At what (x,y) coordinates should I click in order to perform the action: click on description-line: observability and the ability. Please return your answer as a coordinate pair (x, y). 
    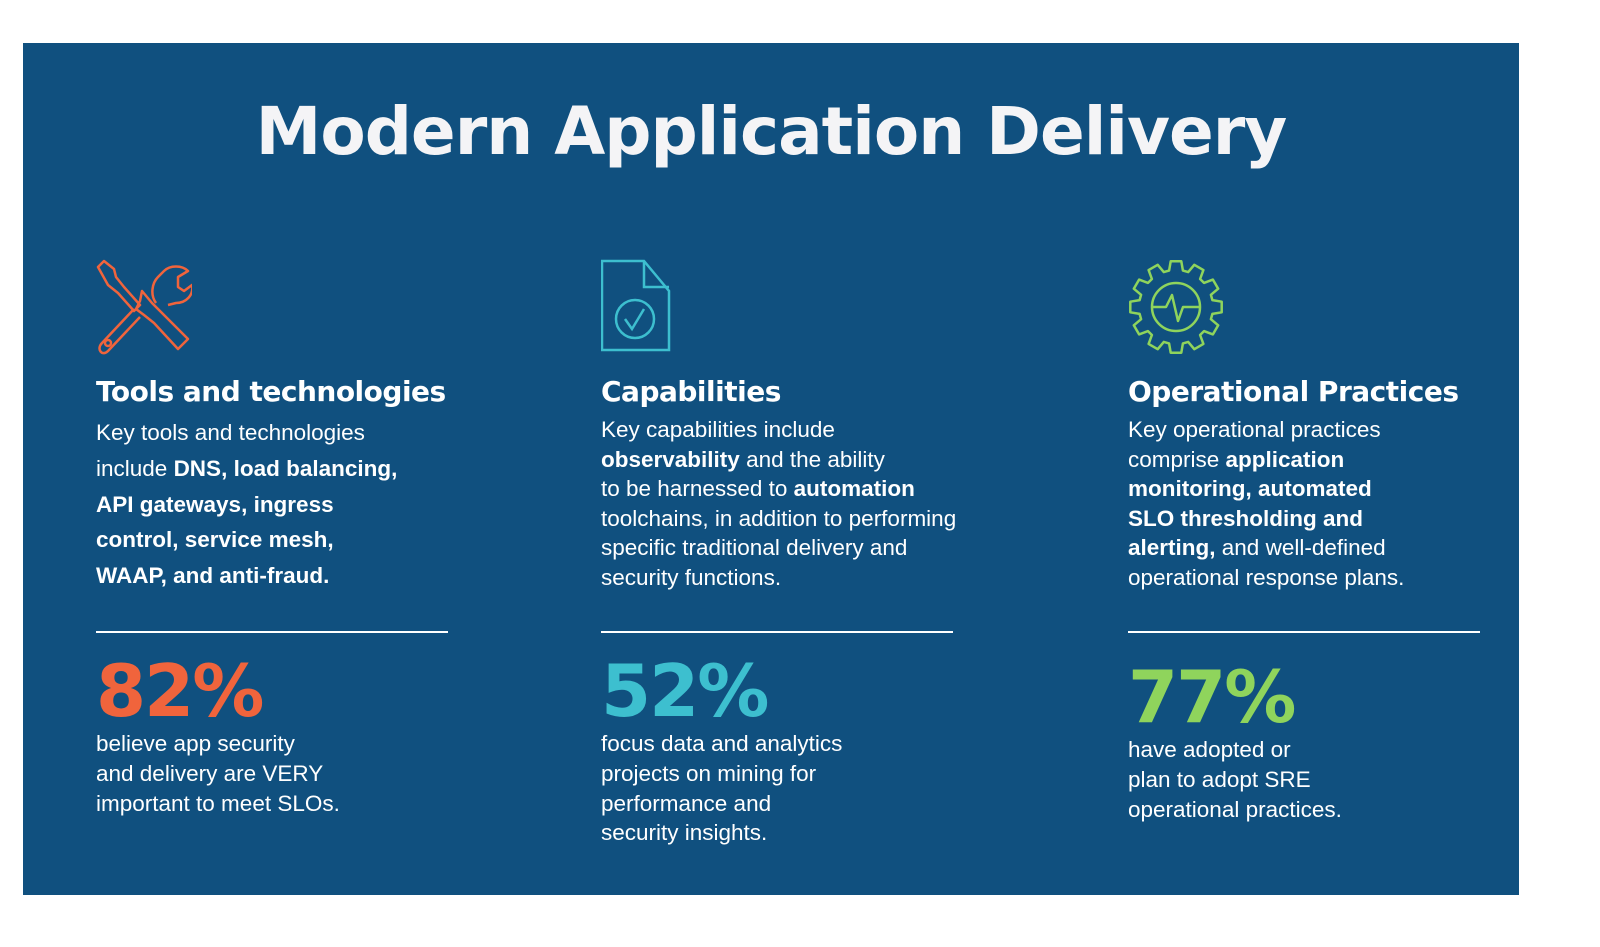
    Looking at the image, I should click on (778, 460).